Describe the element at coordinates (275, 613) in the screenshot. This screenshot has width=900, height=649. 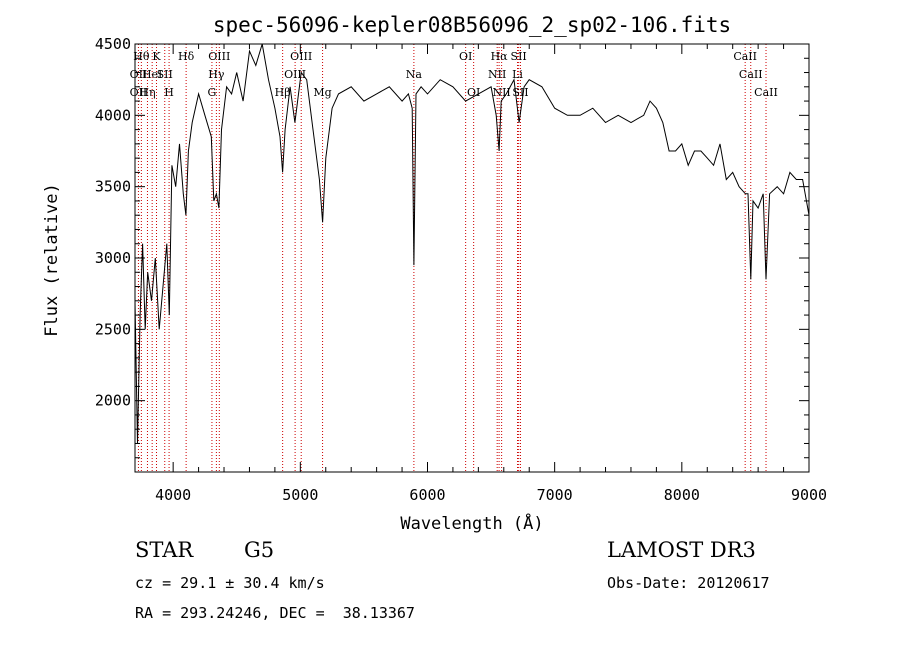
I see `coordinates: RA = 293.24246, DEC = 38.13367` at that location.